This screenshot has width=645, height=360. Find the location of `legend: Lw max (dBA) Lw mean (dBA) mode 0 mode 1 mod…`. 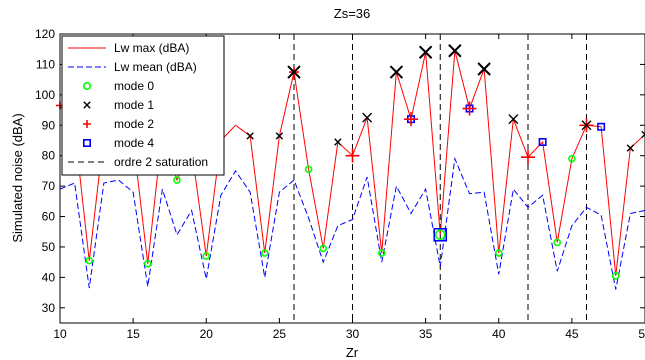

legend: Lw max (dBA) Lw mean (dBA) mode 0 mode 1 mod… is located at coordinates (143, 105).